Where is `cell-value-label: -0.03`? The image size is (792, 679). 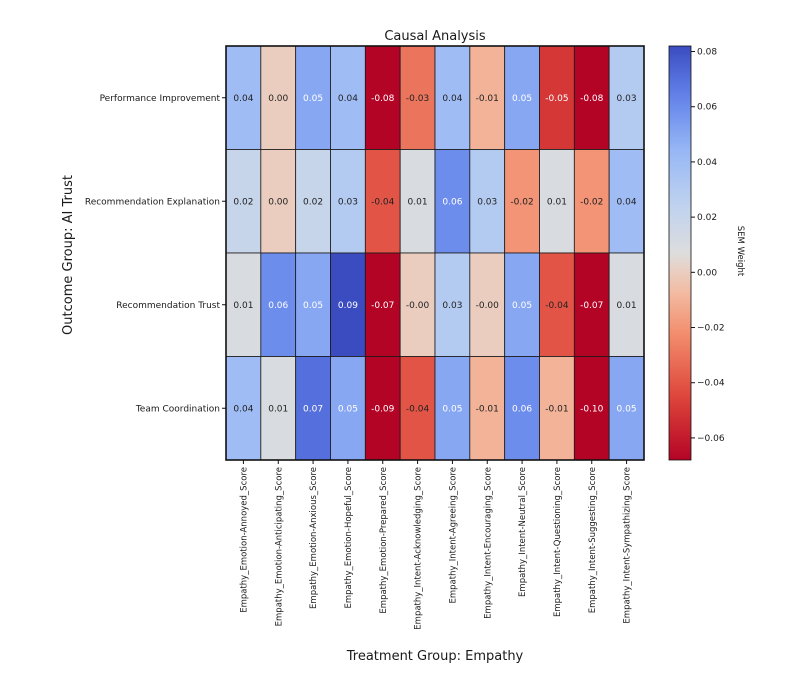 cell-value-label: -0.03 is located at coordinates (417, 99).